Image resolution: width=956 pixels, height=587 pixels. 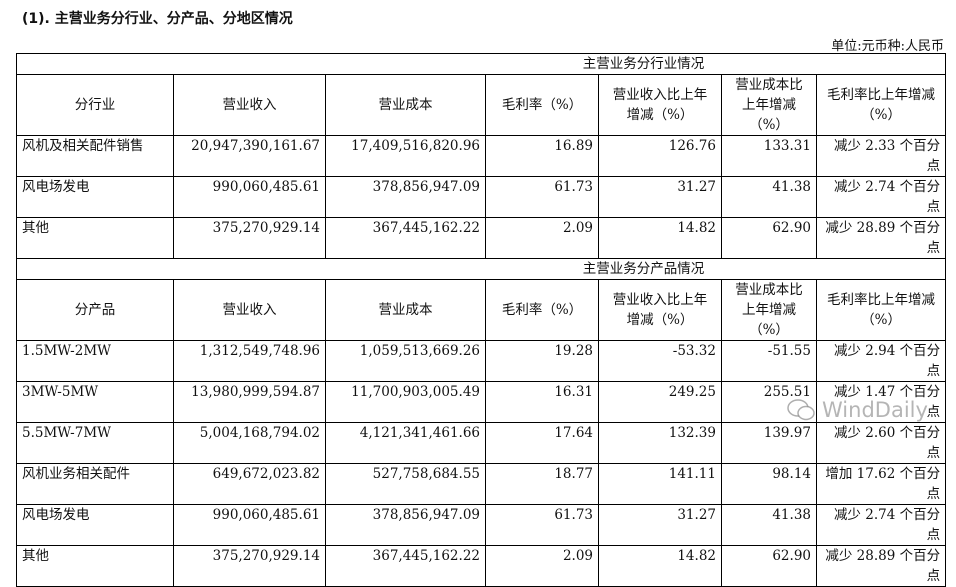 I want to click on margin-change-cell: 减少 1.47 个百分点, so click(x=881, y=402).